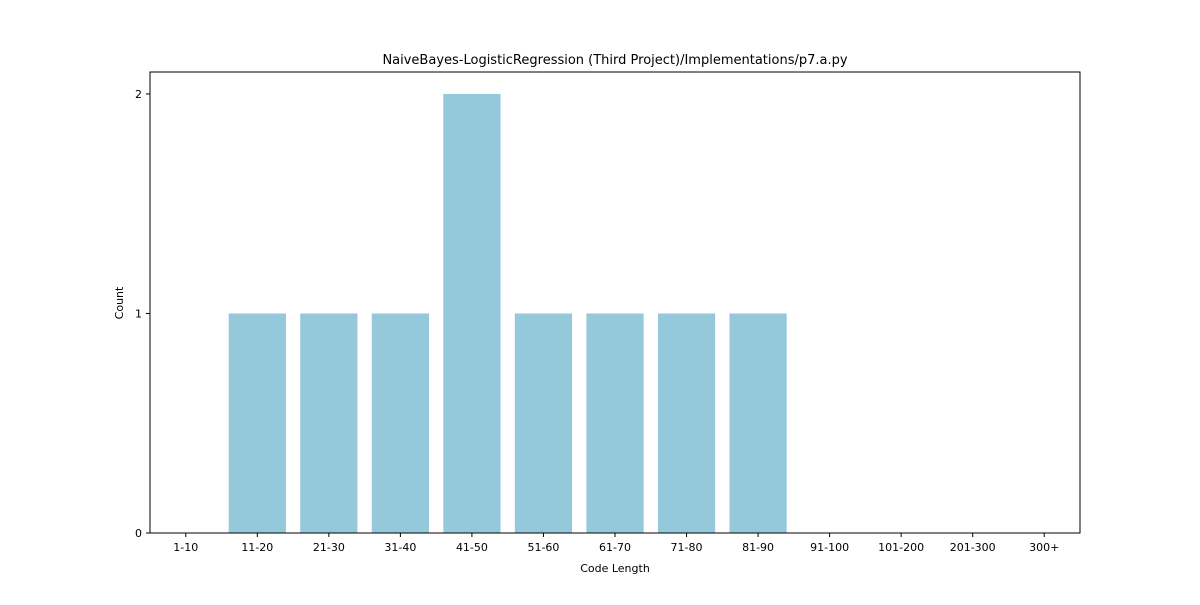 Image resolution: width=1200 pixels, height=605 pixels. What do you see at coordinates (615, 568) in the screenshot?
I see `x-axis-label: Code Length` at bounding box center [615, 568].